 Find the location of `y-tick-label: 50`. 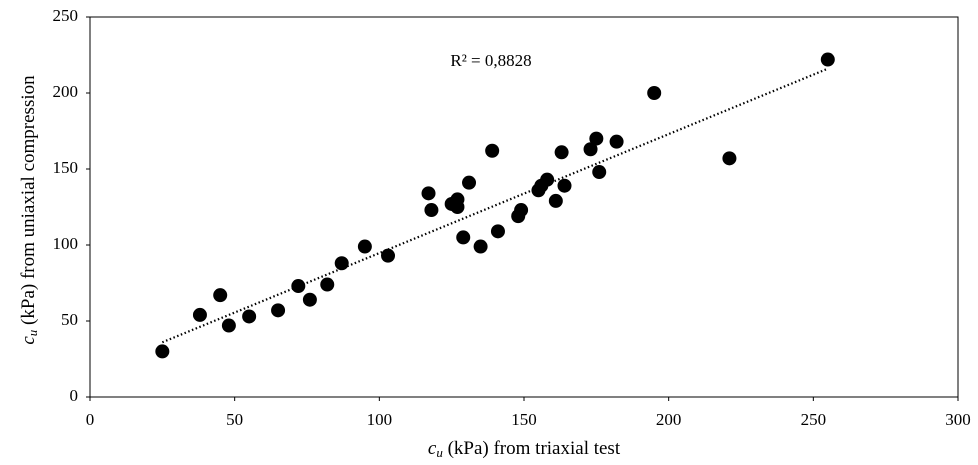

y-tick-label: 50 is located at coordinates (69, 319).